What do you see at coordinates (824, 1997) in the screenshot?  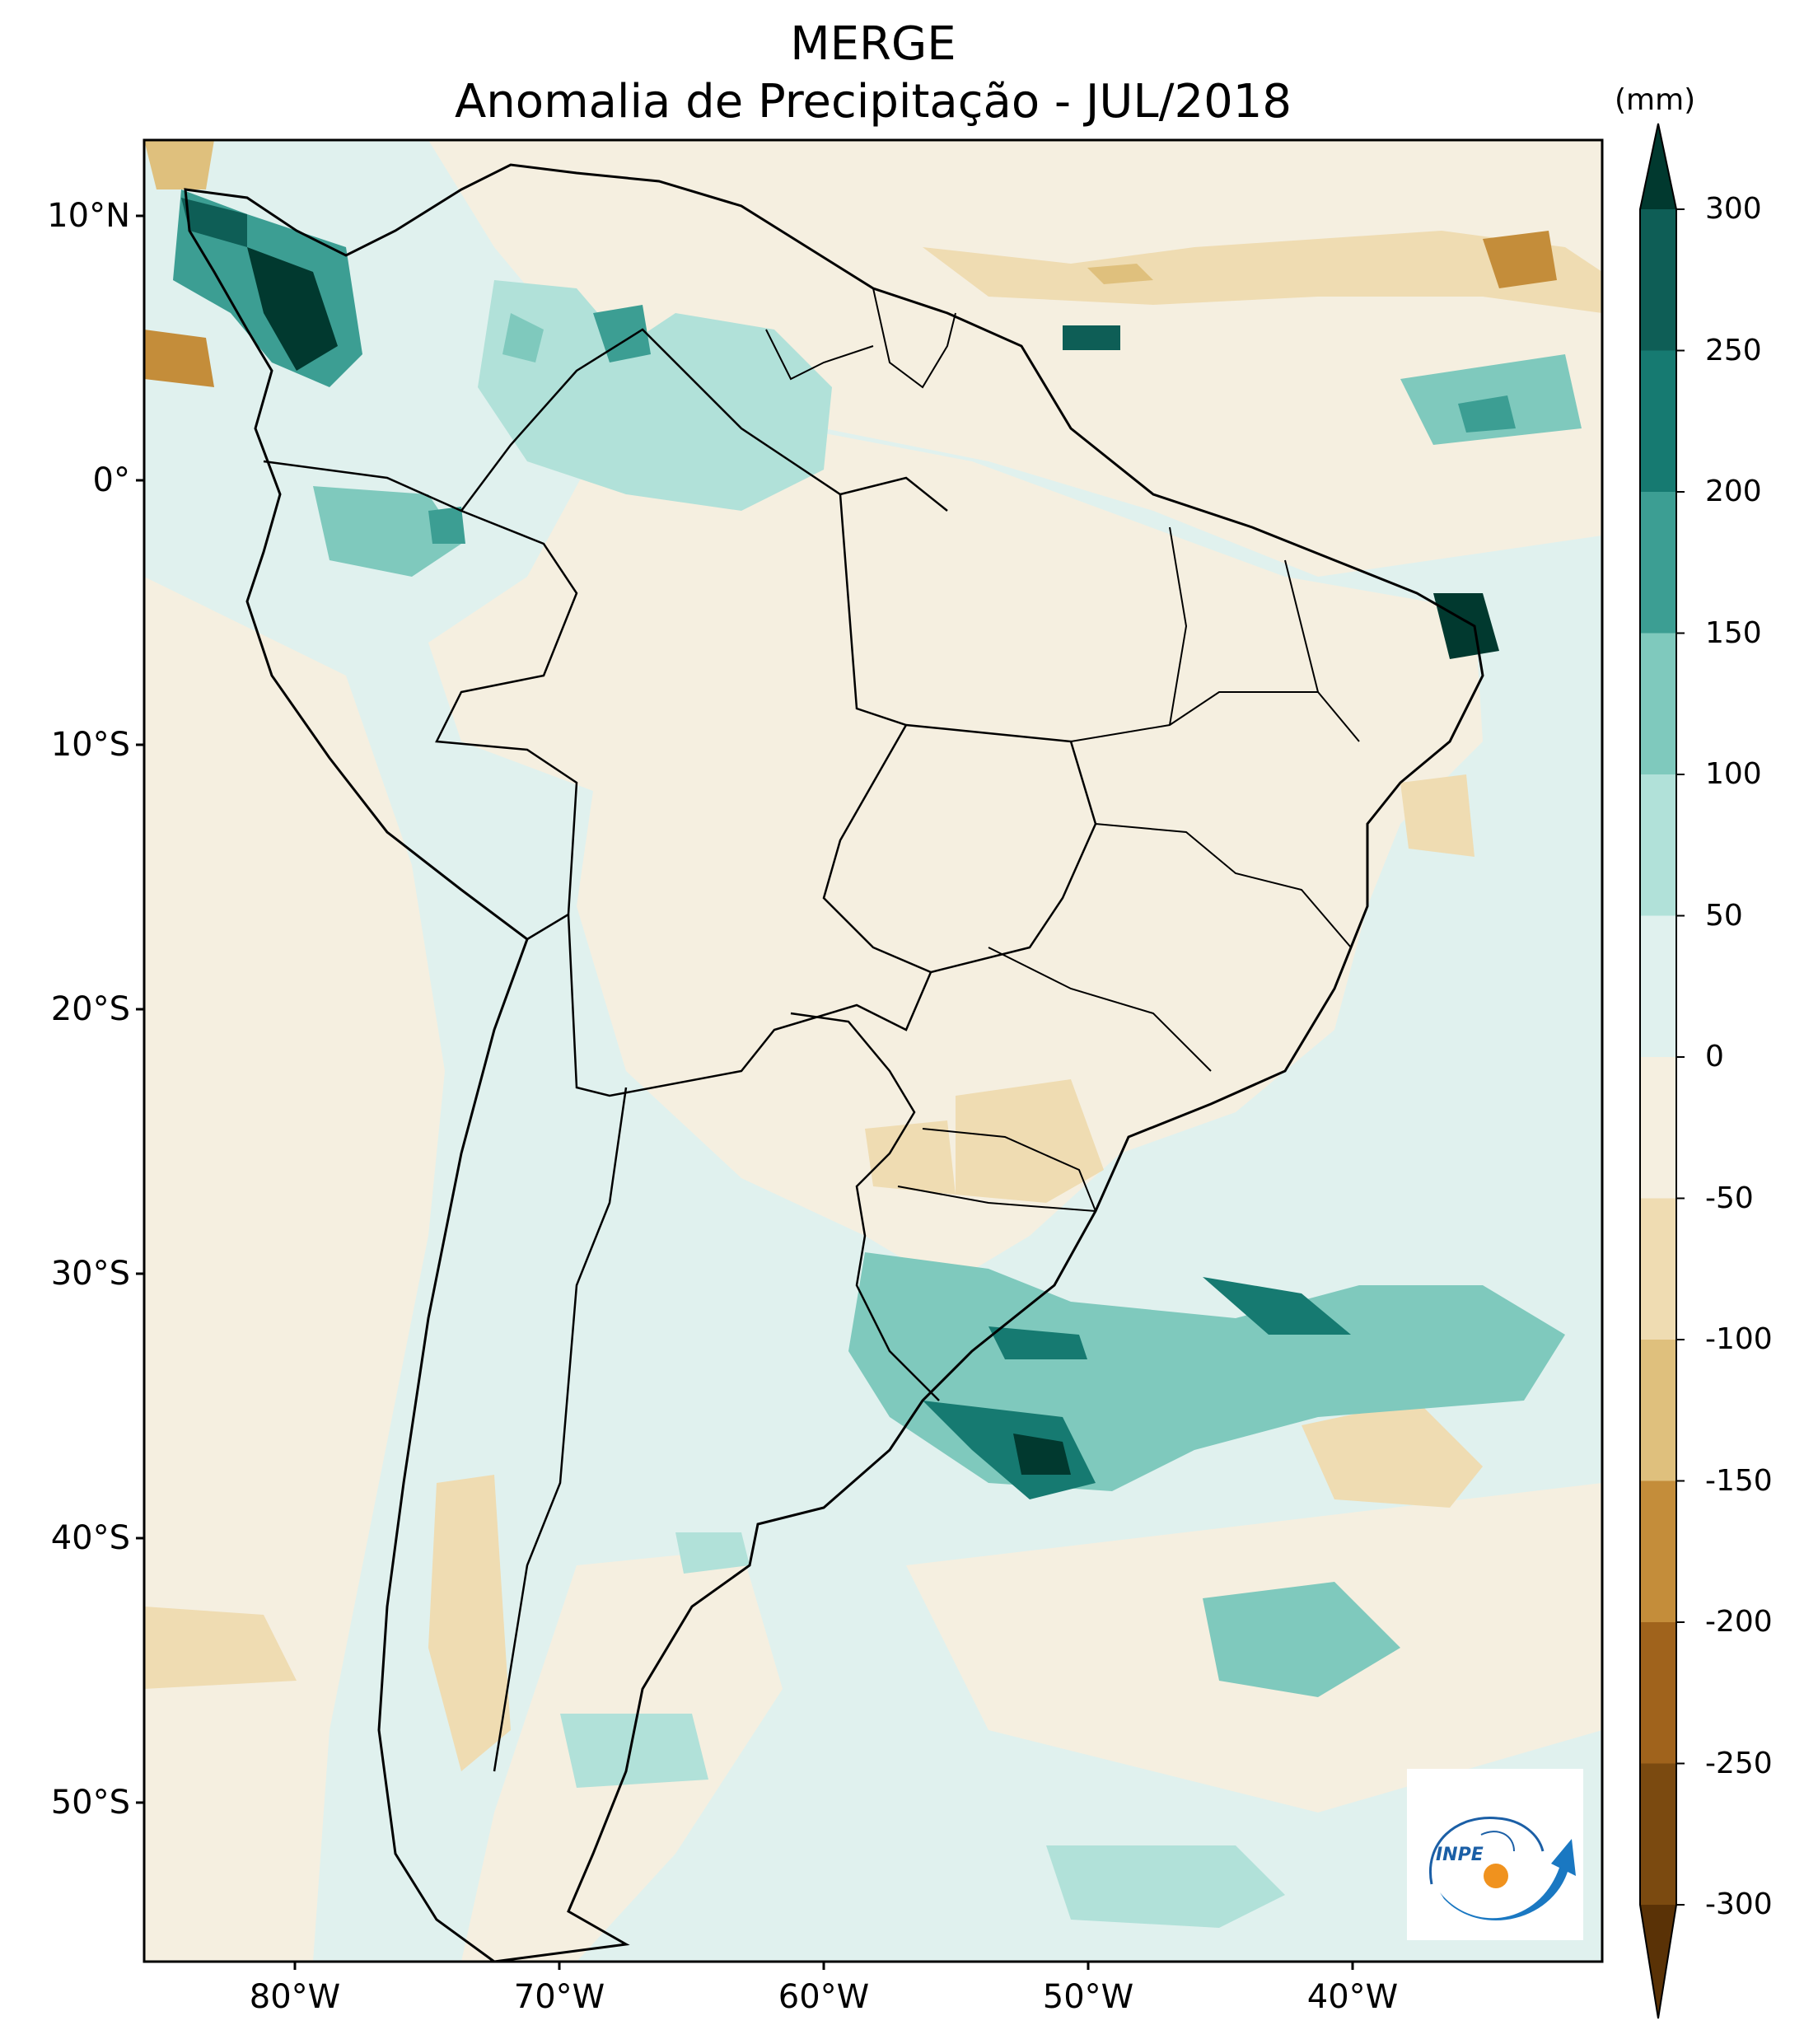 I see `lon-label: 60°W` at bounding box center [824, 1997].